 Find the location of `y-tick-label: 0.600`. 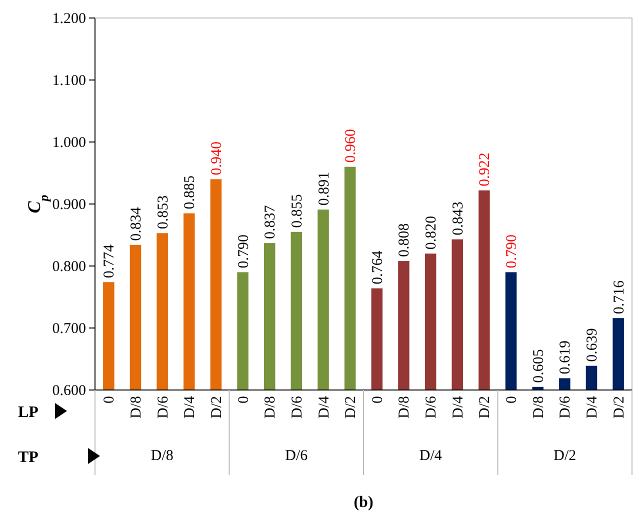

y-tick-label: 0.600 is located at coordinates (69, 390).